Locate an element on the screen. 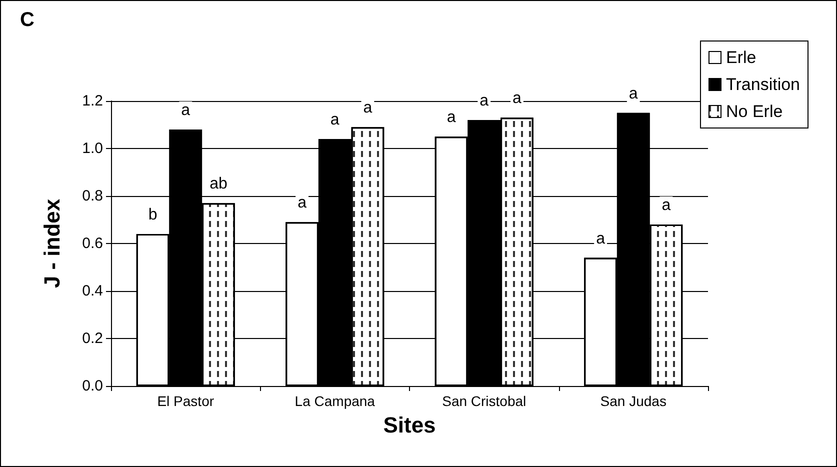  x-axis-title: Sites is located at coordinates (409, 425).